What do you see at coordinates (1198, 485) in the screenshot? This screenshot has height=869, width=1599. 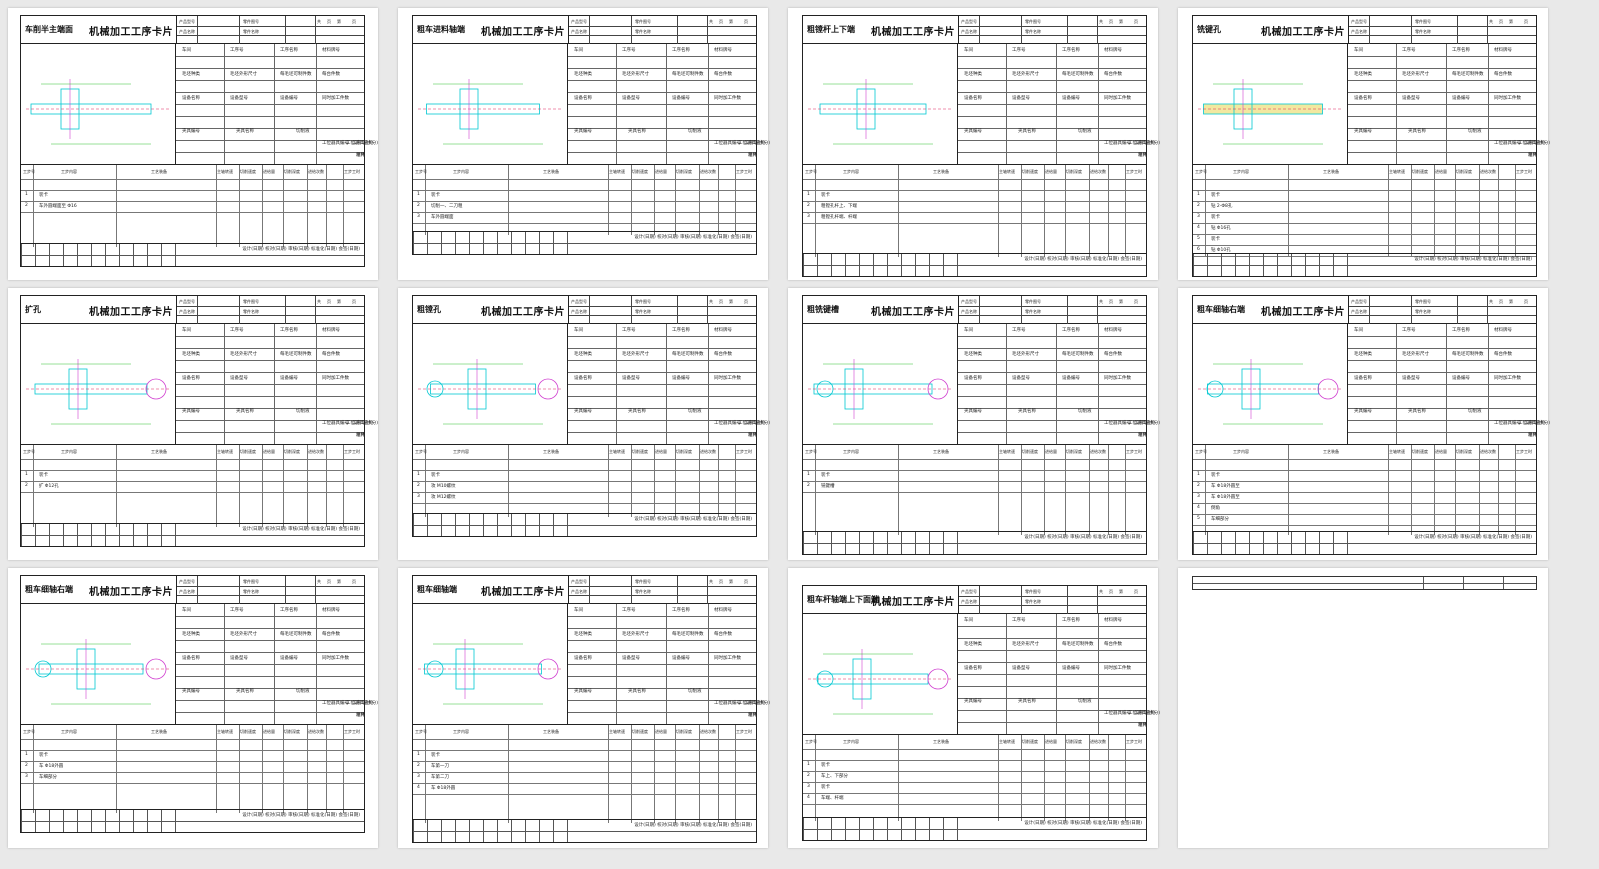 I see `step-number: 2` at bounding box center [1198, 485].